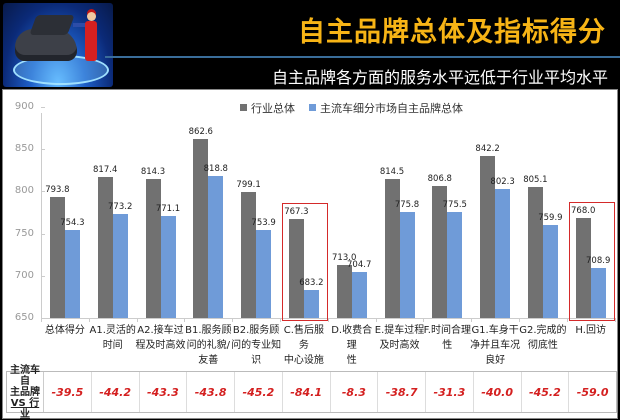  Describe the element at coordinates (592, 392) in the screenshot. I see `difference-cell: -59.0` at that location.